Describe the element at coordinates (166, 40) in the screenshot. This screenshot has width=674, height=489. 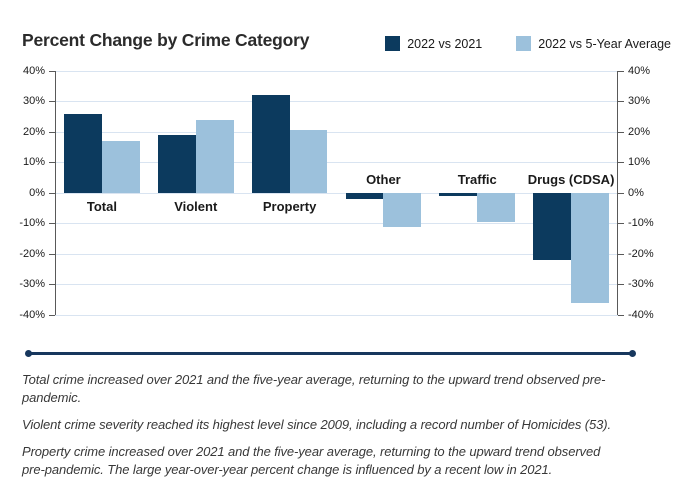
I see `chart-title: Percent Change by Crime Category` at that location.